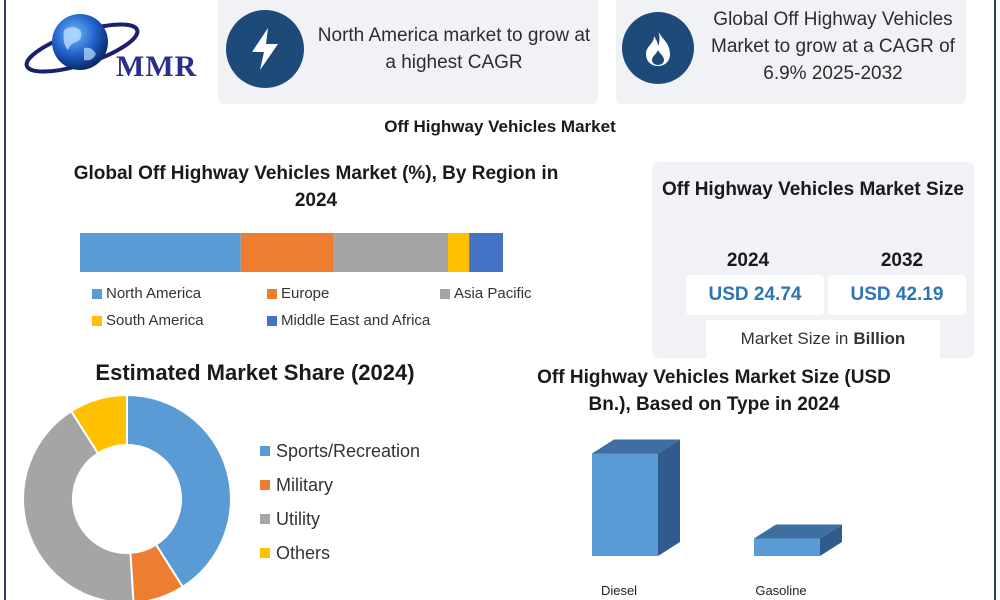 Image resolution: width=1000 pixels, height=600 pixels. What do you see at coordinates (486, 252) in the screenshot?
I see `bar-segment-middle-east-and-africa` at bounding box center [486, 252].